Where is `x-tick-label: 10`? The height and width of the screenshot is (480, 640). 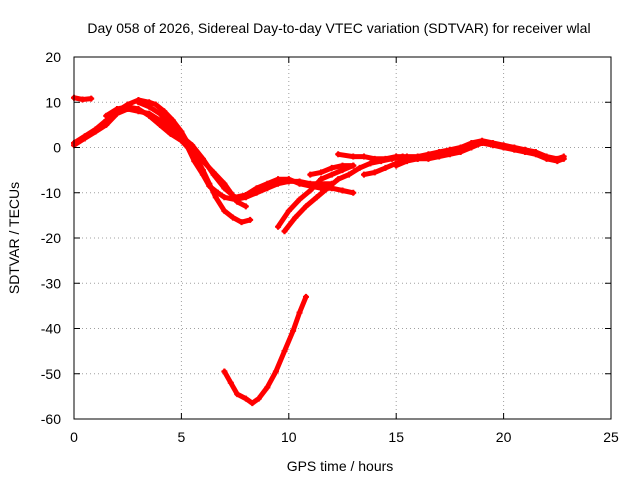 x-tick-label: 10 is located at coordinates (289, 437).